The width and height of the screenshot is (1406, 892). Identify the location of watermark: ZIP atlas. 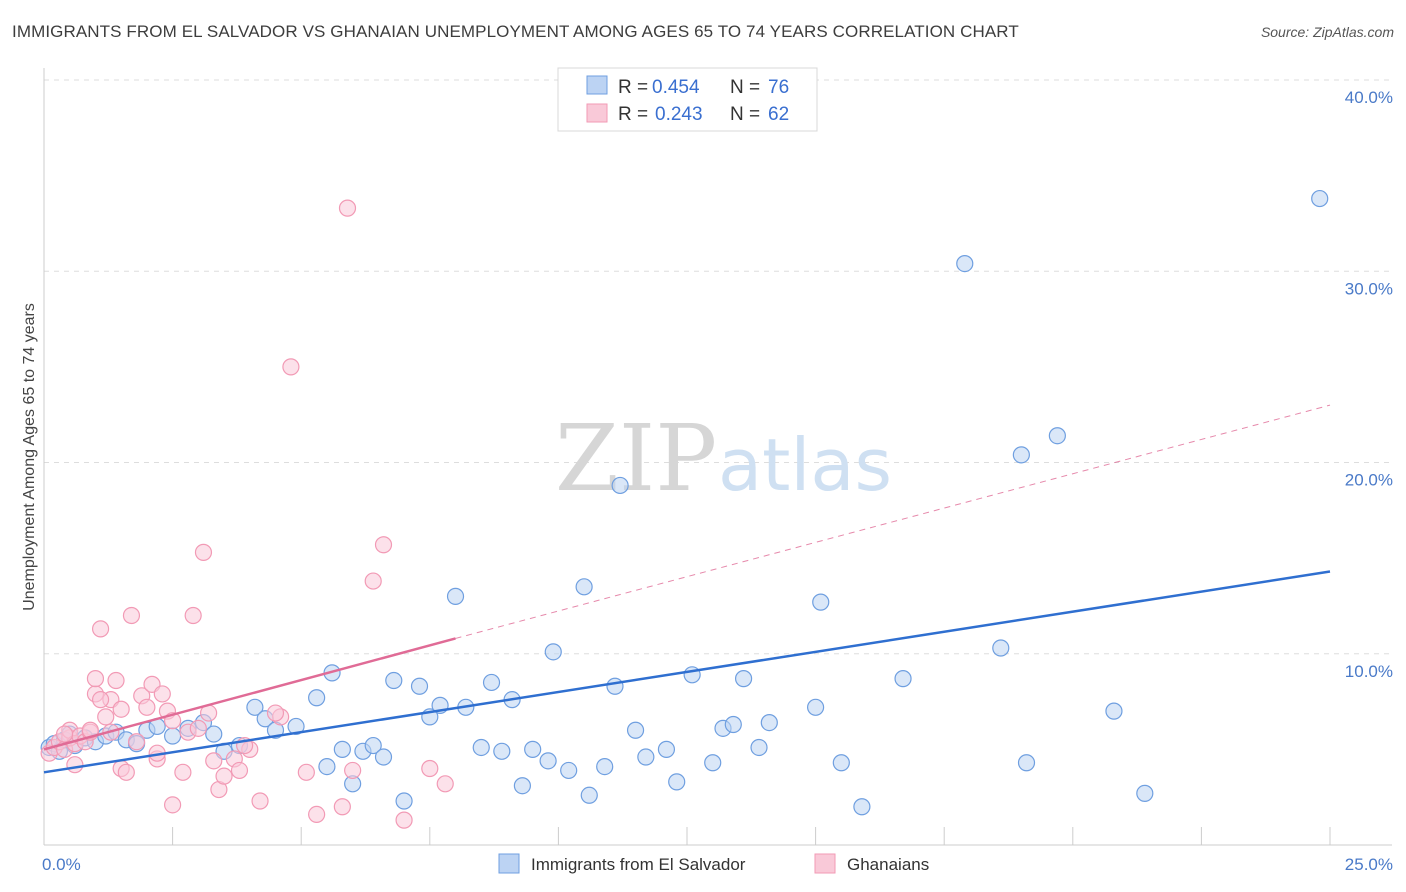
(723, 458).